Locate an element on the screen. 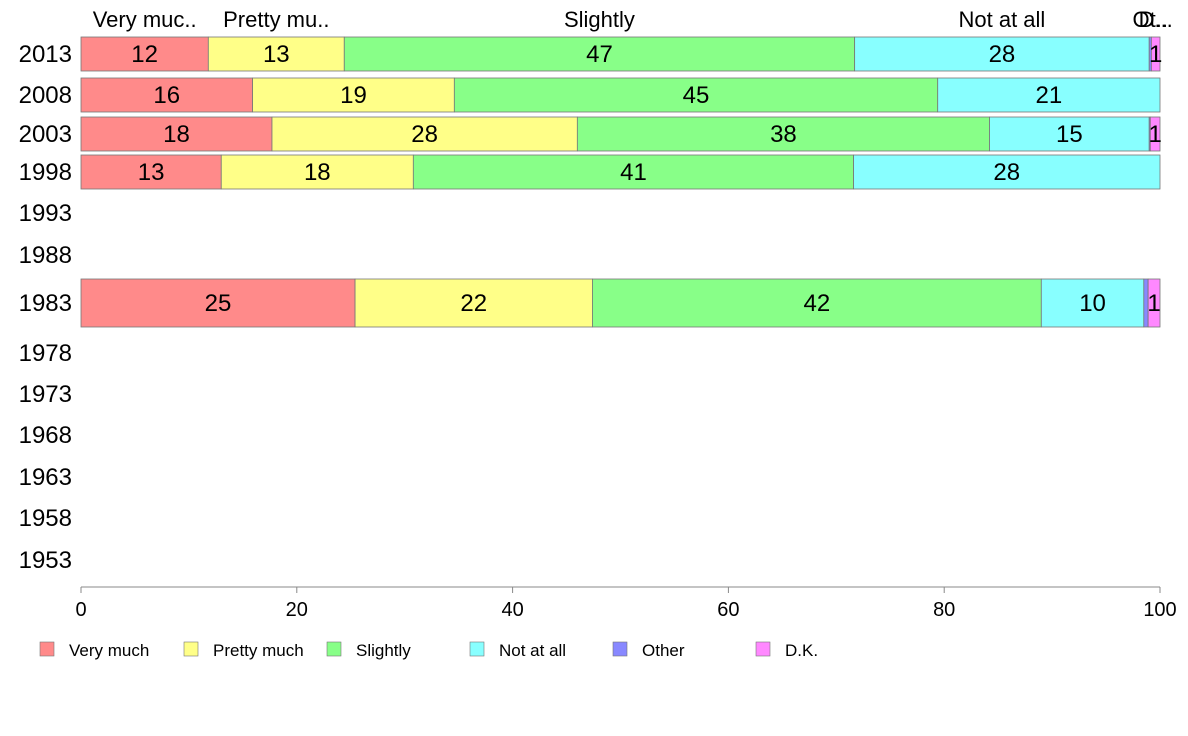 Image resolution: width=1188 pixels, height=736 pixels. data-label-1998-pretty-much: 18 is located at coordinates (317, 172).